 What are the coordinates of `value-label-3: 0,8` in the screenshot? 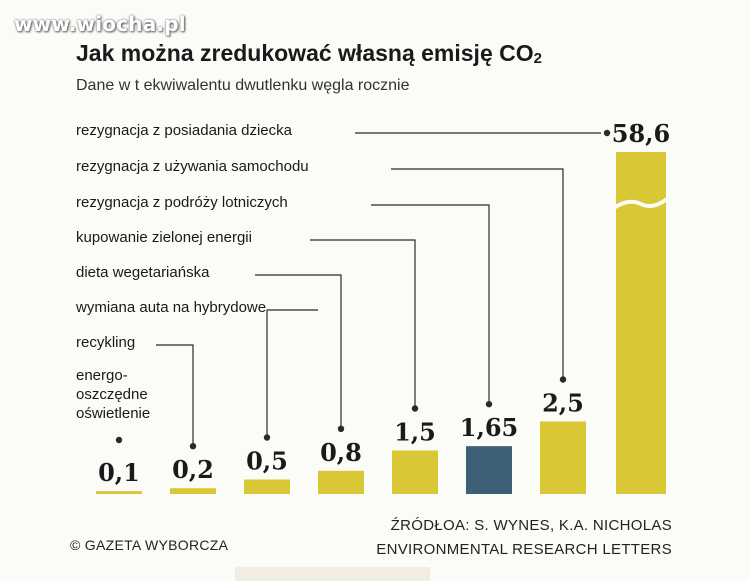 It's located at (341, 452).